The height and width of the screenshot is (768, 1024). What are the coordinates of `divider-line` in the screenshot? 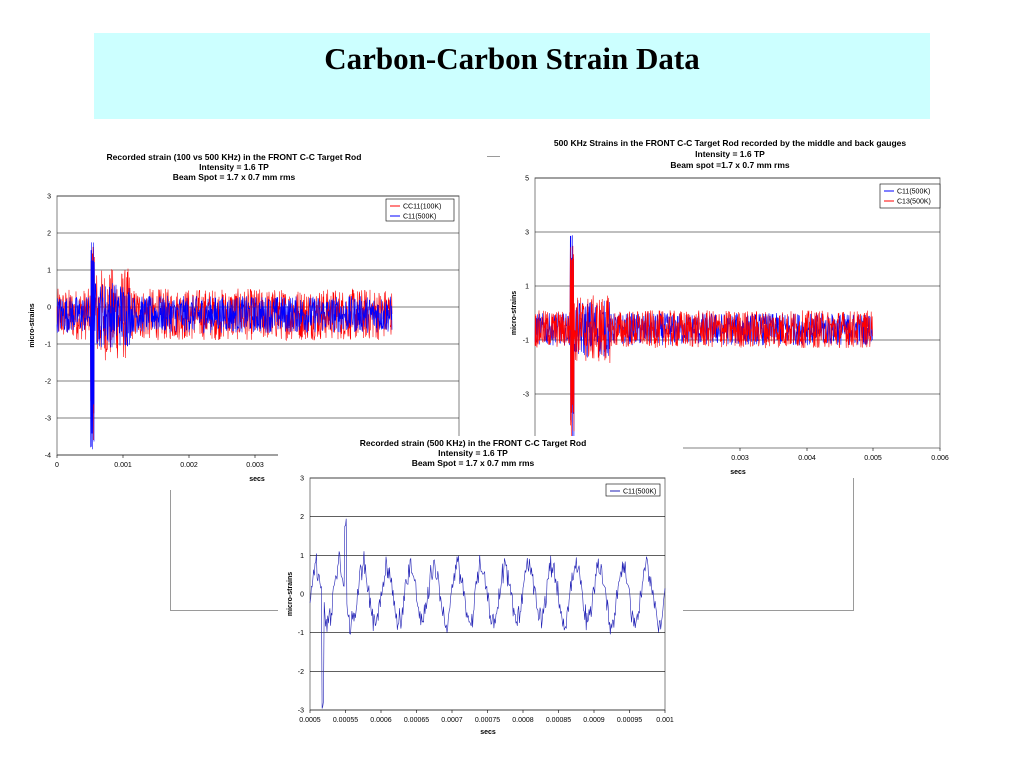 It's located at (496, 156).